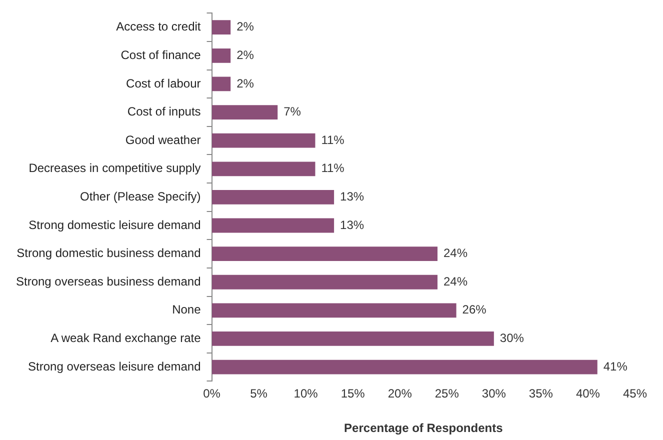  Describe the element at coordinates (424, 428) in the screenshot. I see `x-axis-title: Percentage of Respondents` at that location.